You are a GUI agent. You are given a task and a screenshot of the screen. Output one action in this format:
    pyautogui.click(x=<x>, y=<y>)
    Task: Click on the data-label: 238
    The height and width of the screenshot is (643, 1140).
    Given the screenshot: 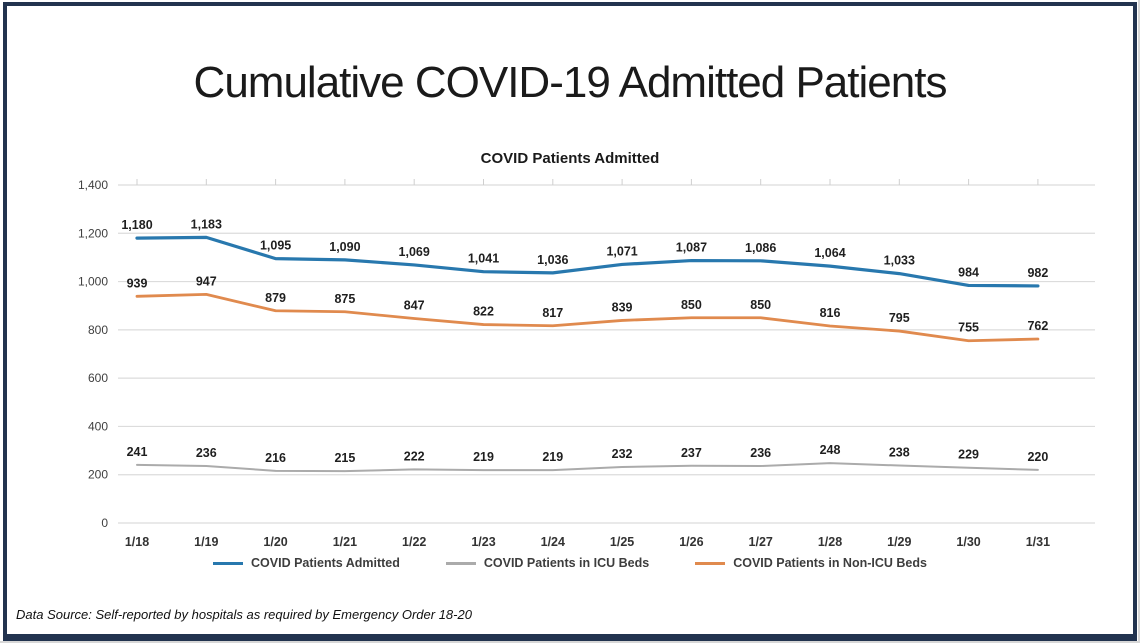 What is the action you would take?
    pyautogui.click(x=899, y=453)
    